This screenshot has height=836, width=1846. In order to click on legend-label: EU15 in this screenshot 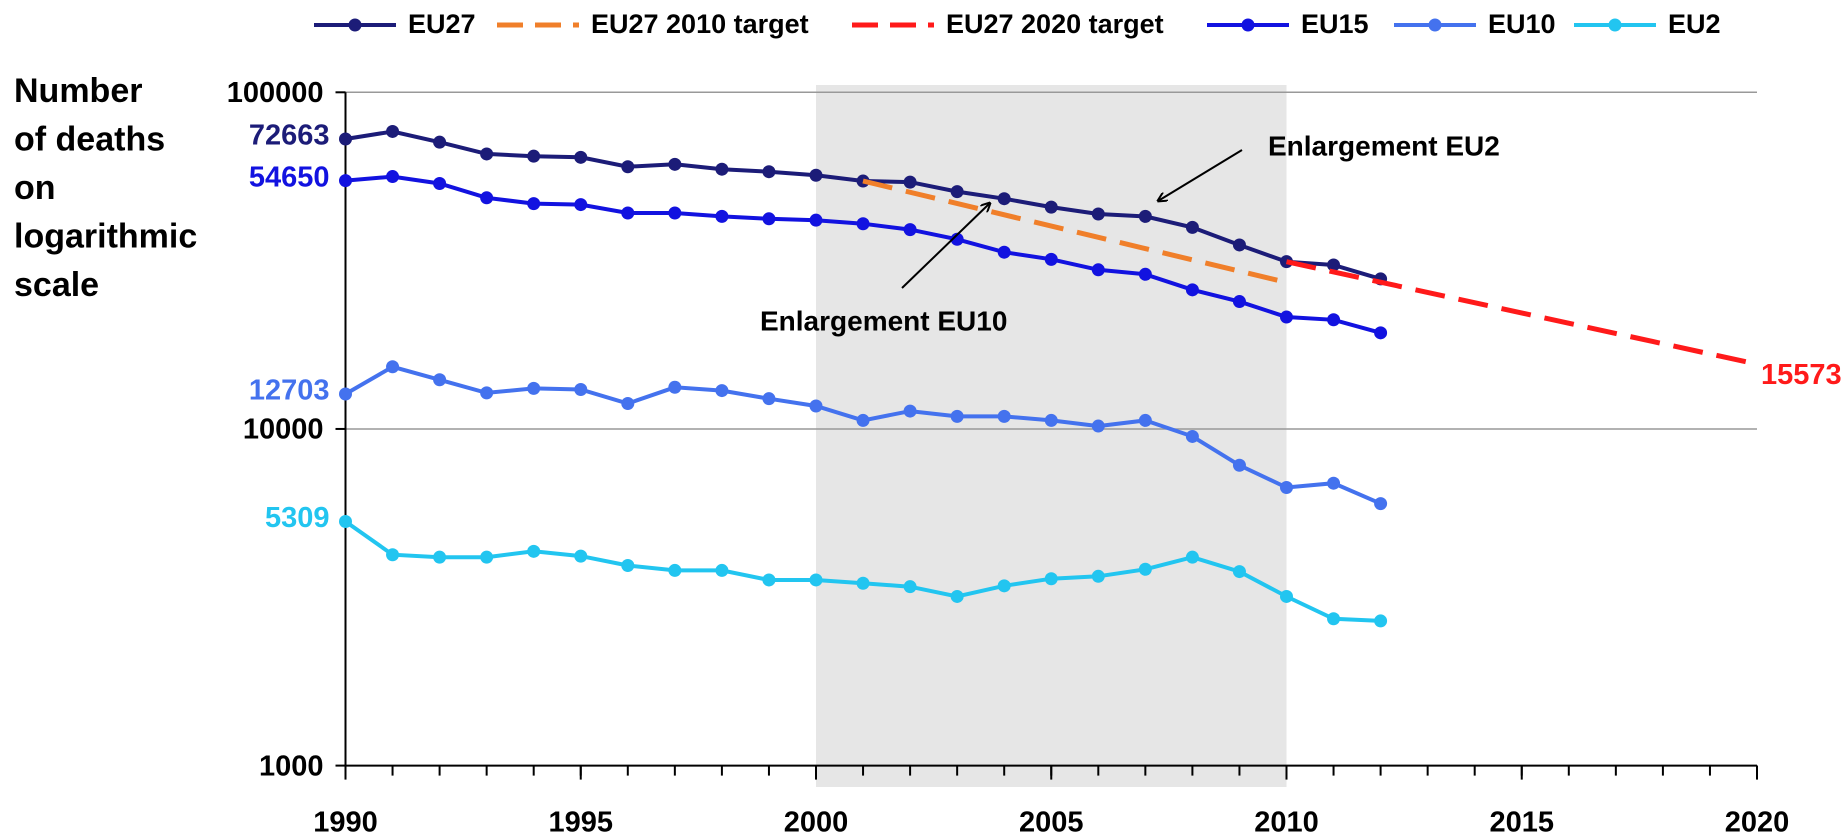, I will do `click(1335, 24)`.